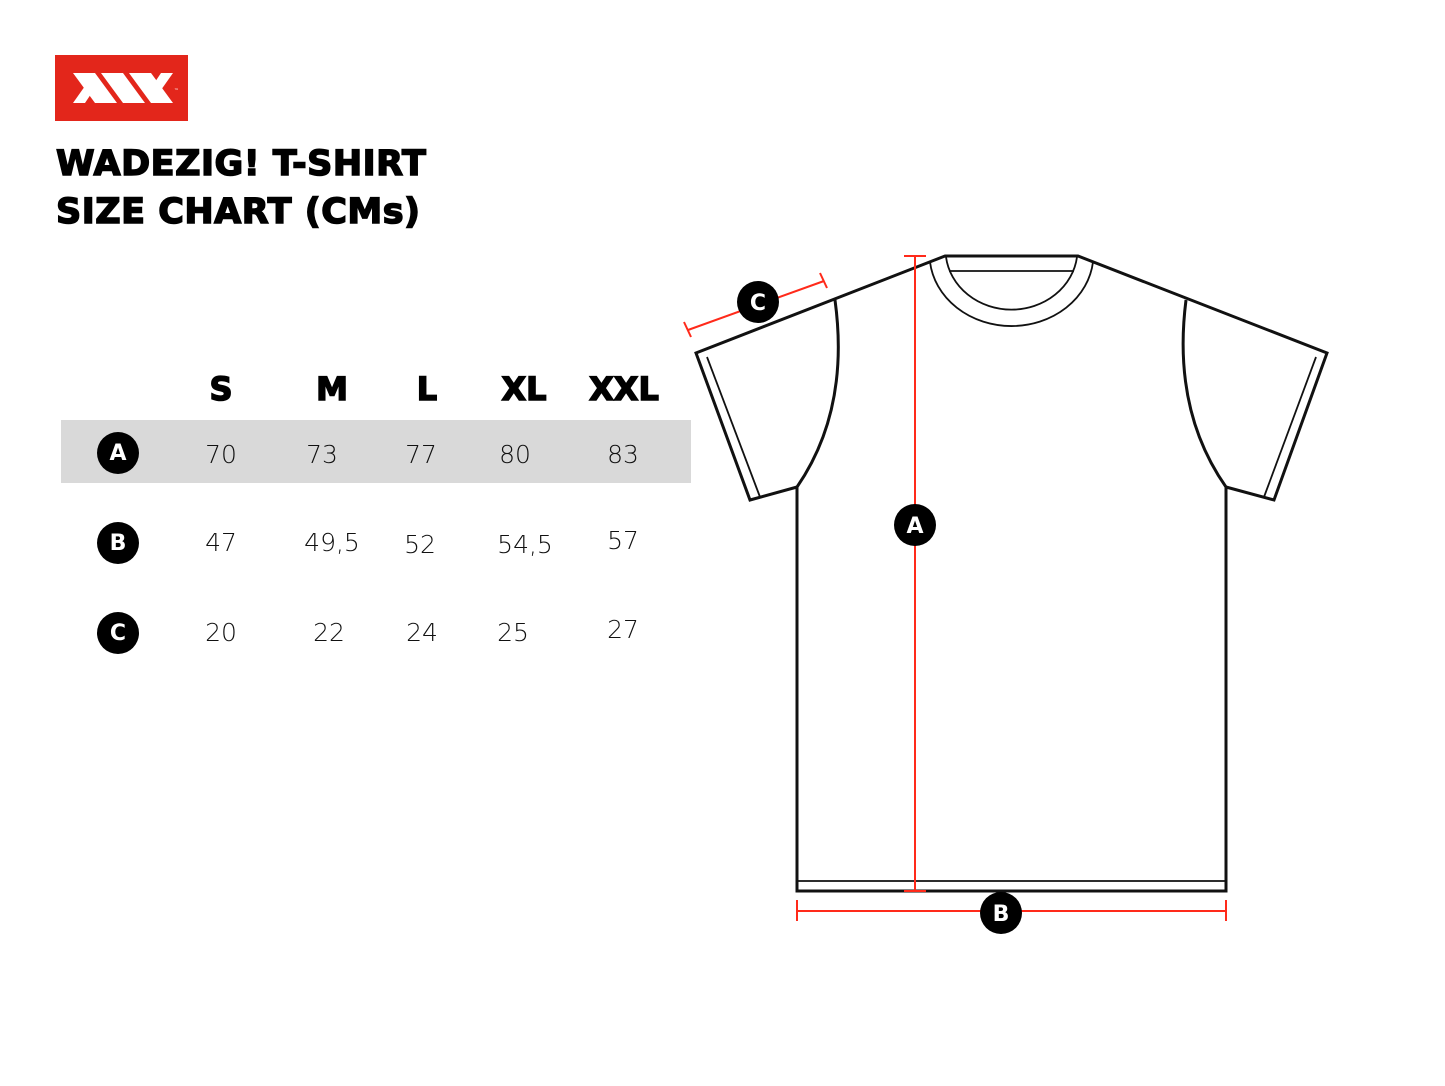 This screenshot has width=1445, height=1086. I want to click on cell-c-xxl: 27, so click(623, 629).